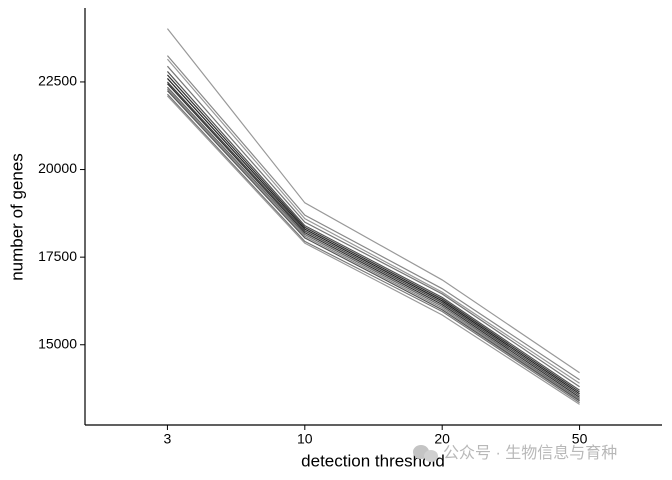  Describe the element at coordinates (16, 217) in the screenshot. I see `y-axis-title: number of genes` at that location.